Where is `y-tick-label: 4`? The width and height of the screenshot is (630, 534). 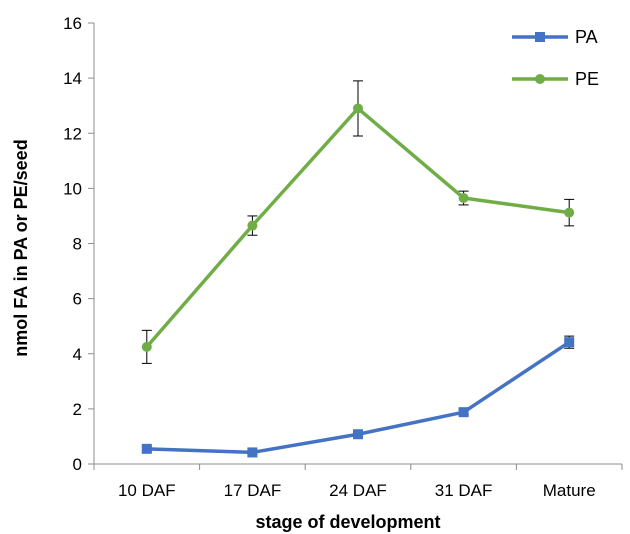 y-tick-label: 4 is located at coordinates (77, 354).